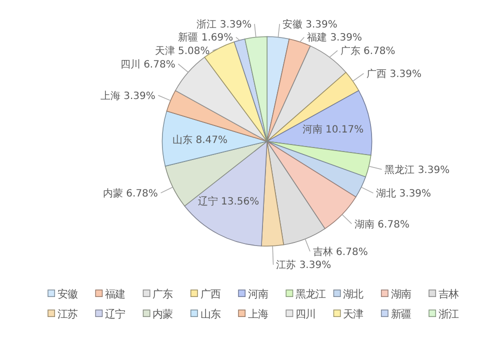  What do you see at coordinates (128, 96) in the screenshot?
I see `category-label: 上海 3.39%` at bounding box center [128, 96].